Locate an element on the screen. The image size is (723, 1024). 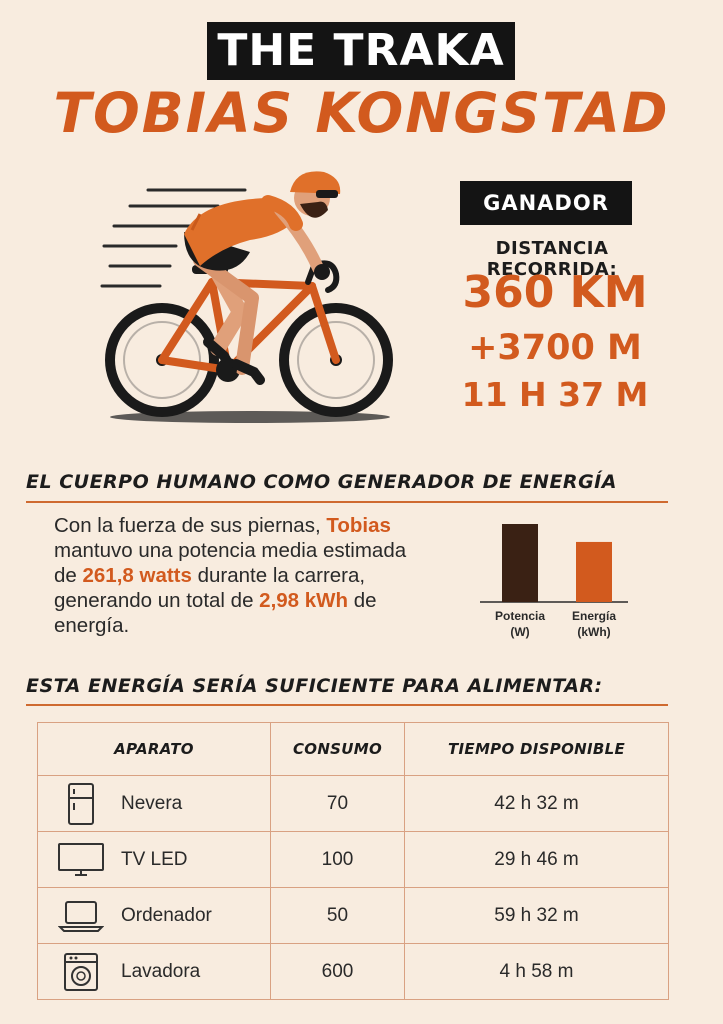
para-energy-value: 2,98 kWh is located at coordinates (304, 600).